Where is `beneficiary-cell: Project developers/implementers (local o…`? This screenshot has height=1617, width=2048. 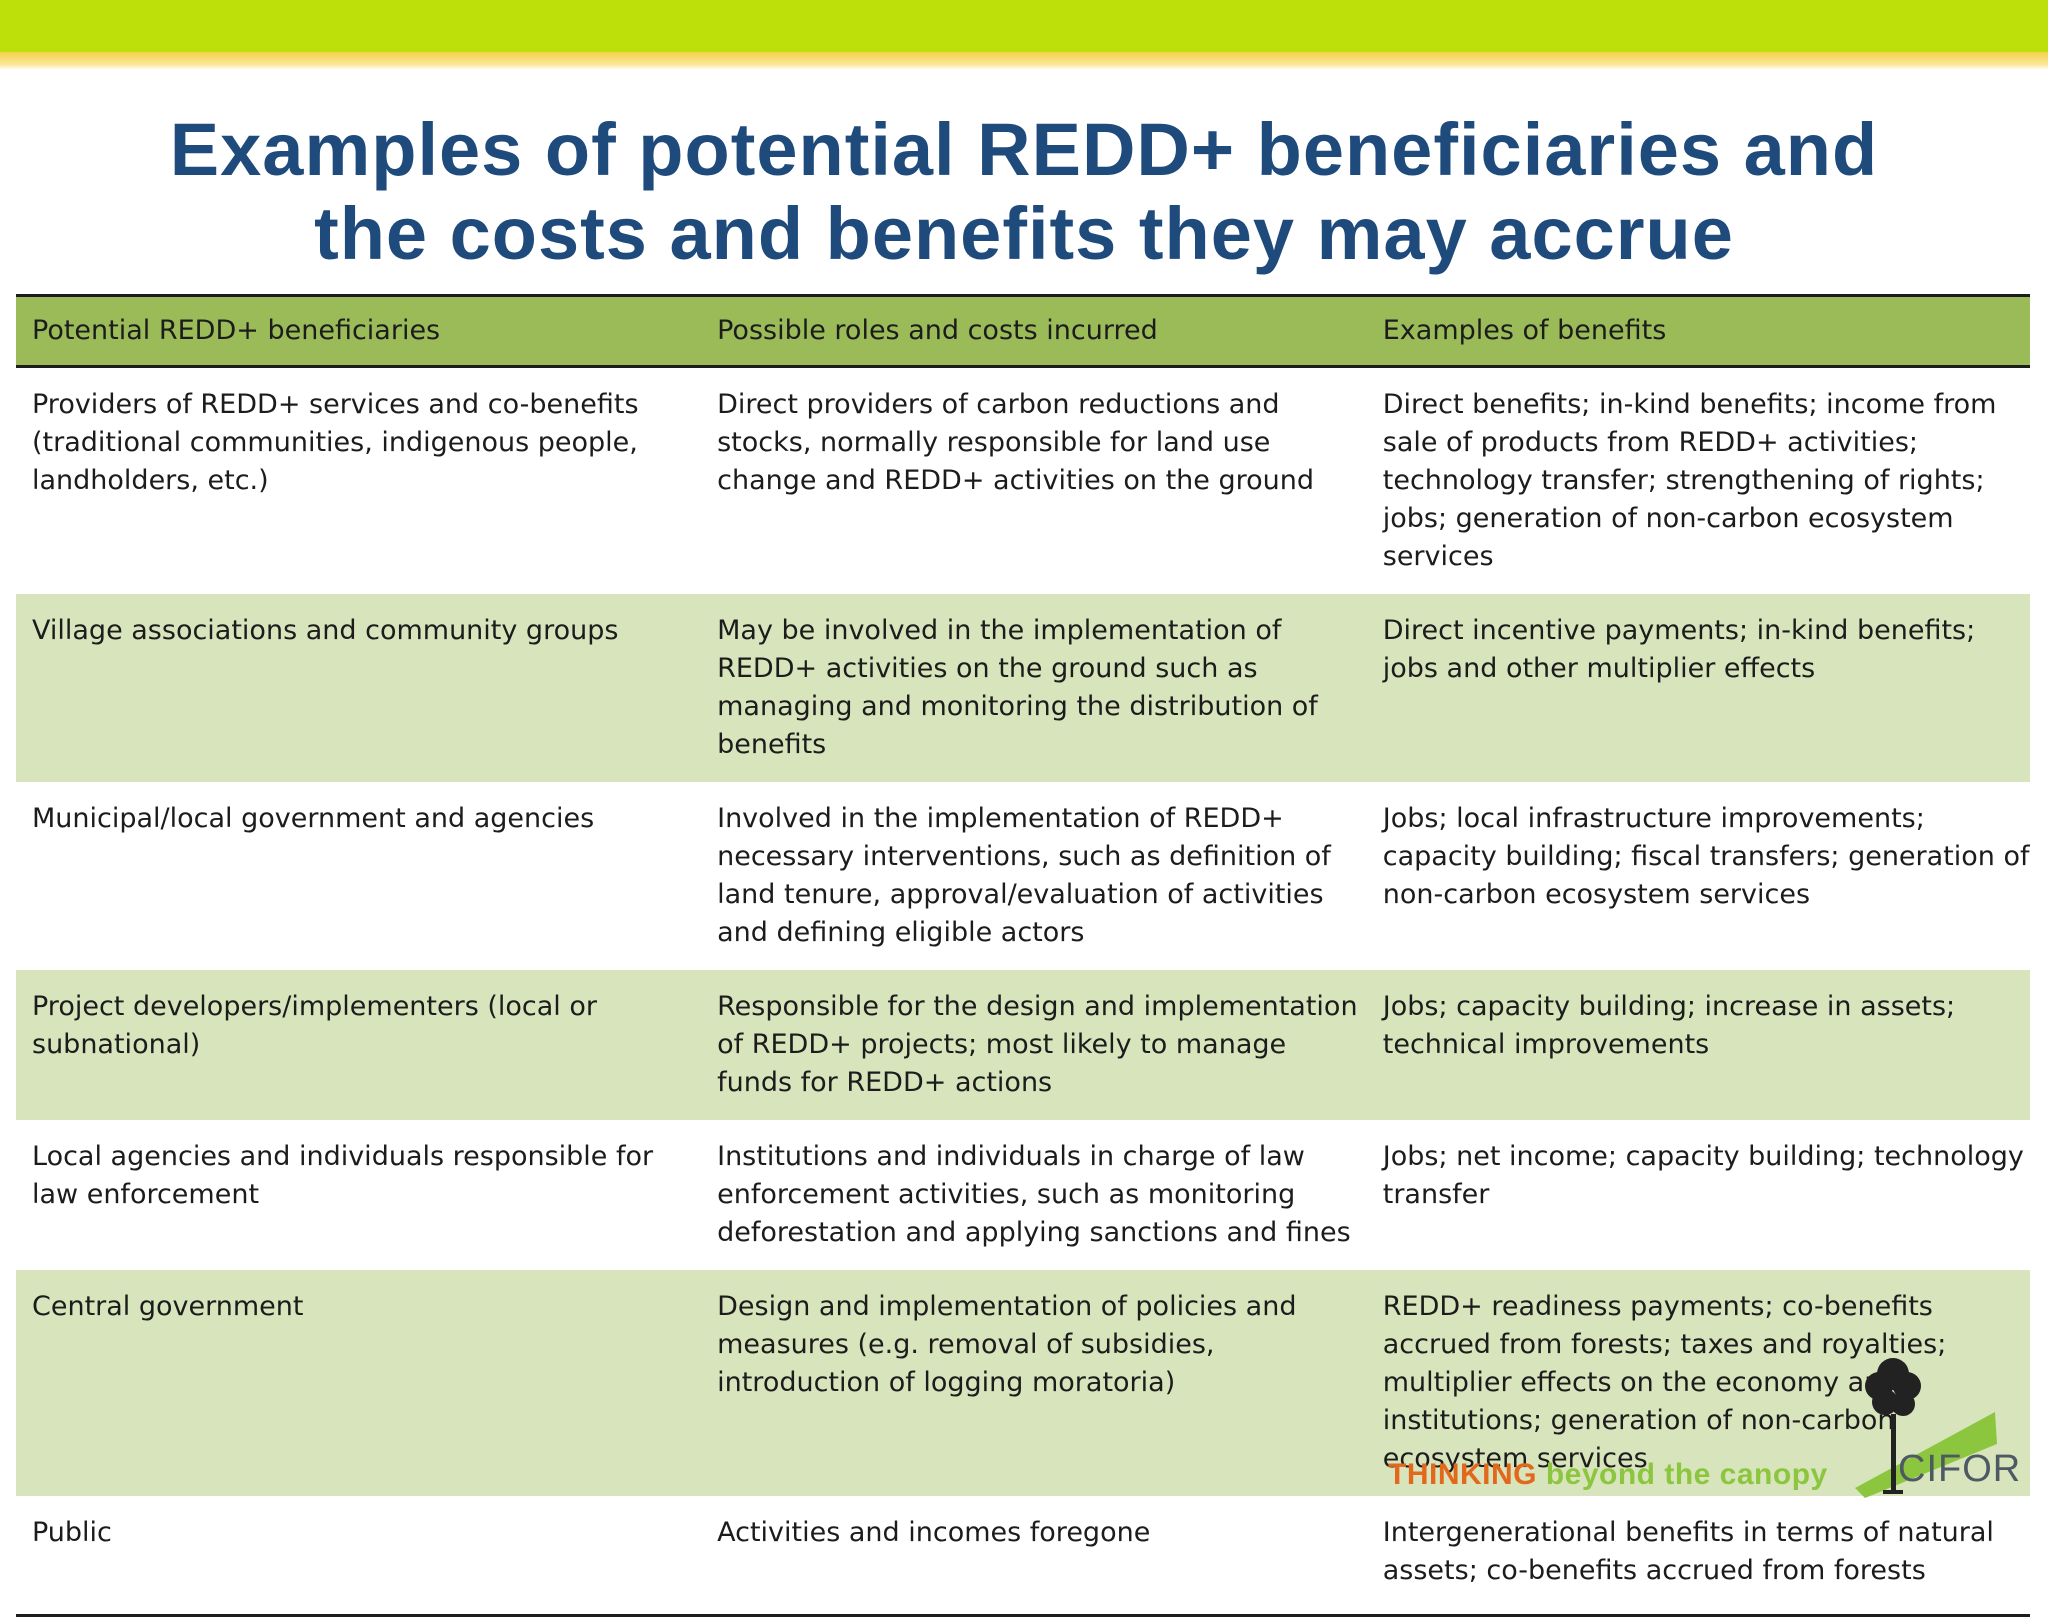
beneficiary-cell: Project developers/implementers (local o… is located at coordinates (359, 1045).